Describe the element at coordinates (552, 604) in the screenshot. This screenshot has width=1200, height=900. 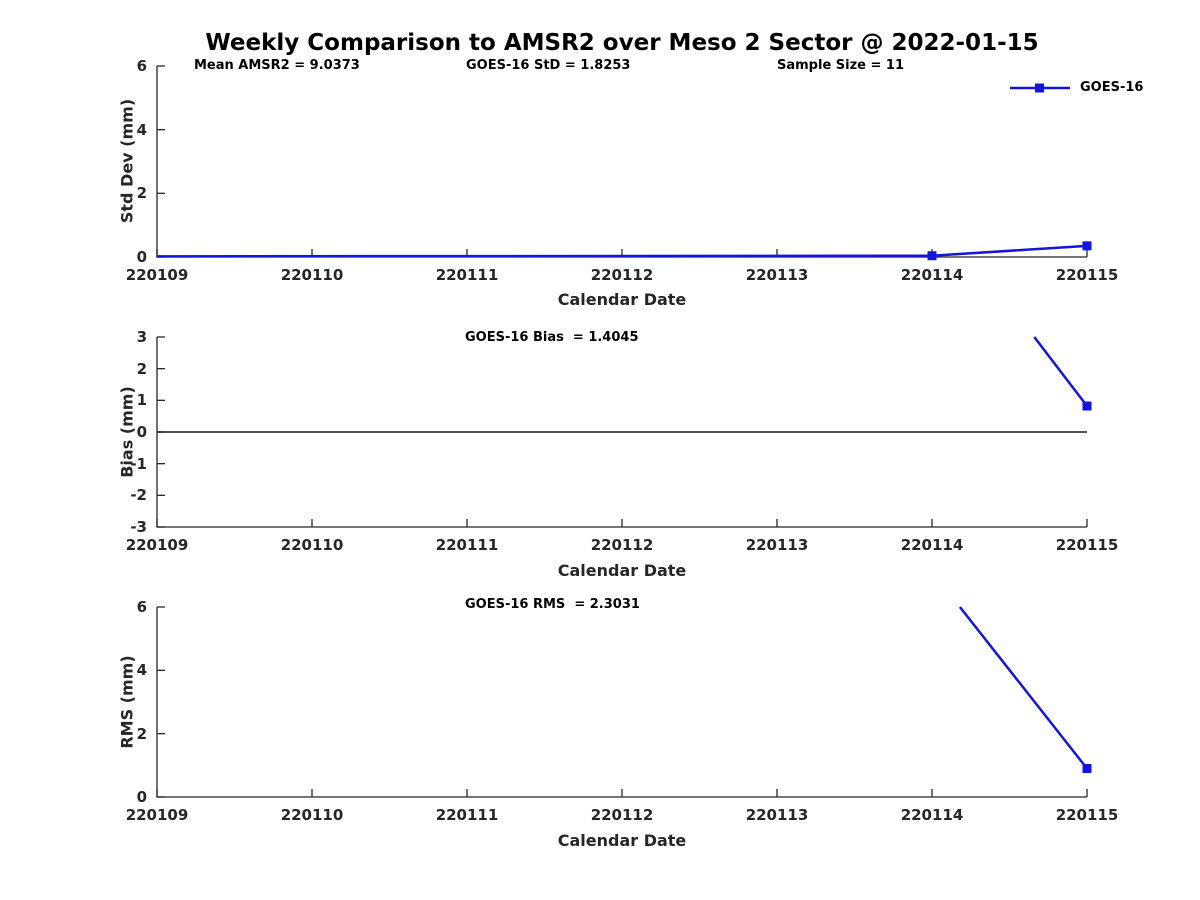
I see `annotation-goes16-rms: GOES-16 RMS = 2.3031` at that location.